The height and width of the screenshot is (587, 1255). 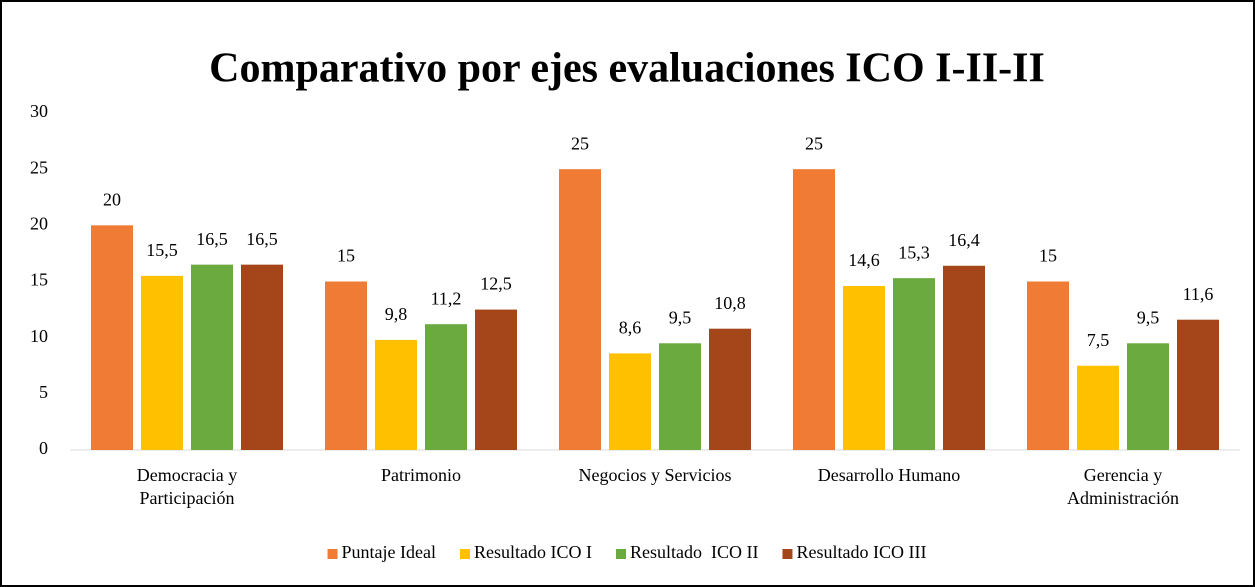 What do you see at coordinates (1098, 340) in the screenshot?
I see `data-label: 7,5` at bounding box center [1098, 340].